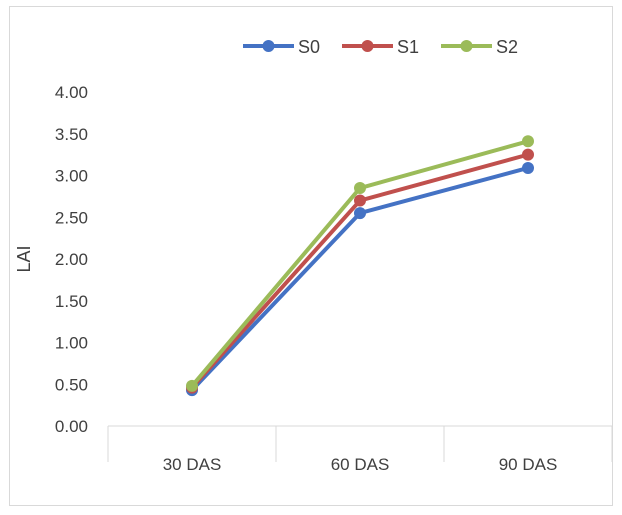 The width and height of the screenshot is (622, 515). I want to click on y-tick-label: 2.50, so click(71, 217).